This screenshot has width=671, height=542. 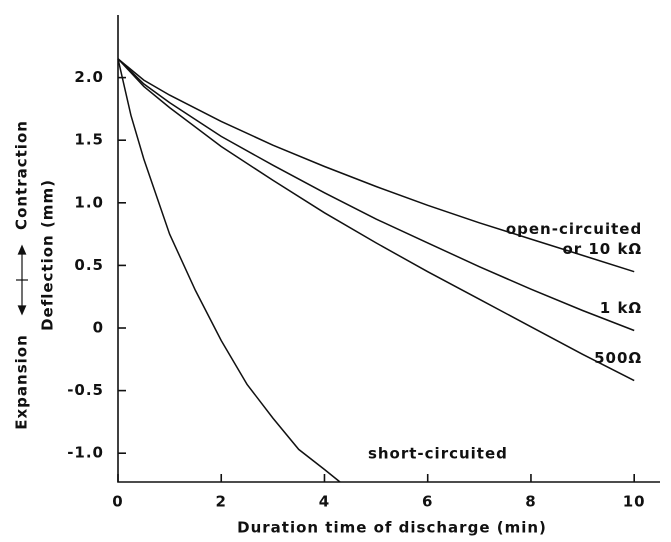 I want to click on y-tick-label: 0, so click(x=98, y=328).